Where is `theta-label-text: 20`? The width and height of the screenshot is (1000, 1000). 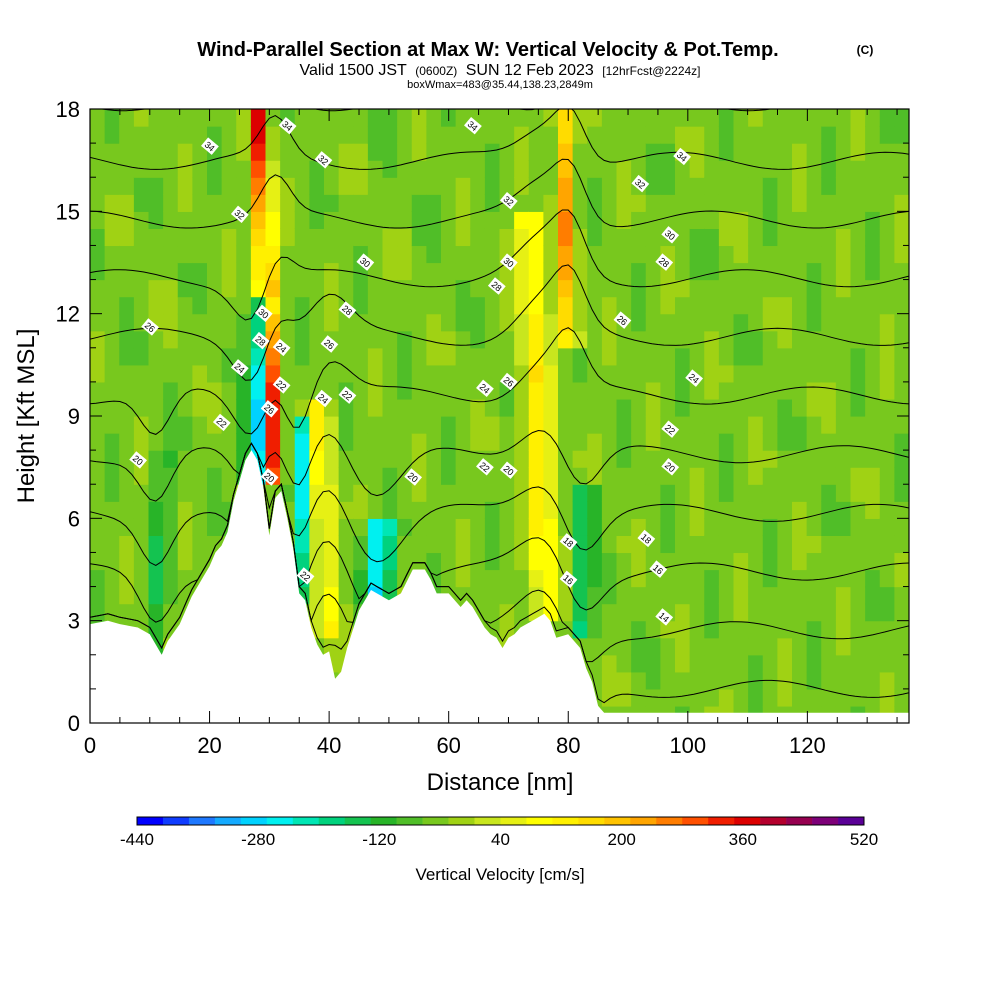
theta-label-text: 20 is located at coordinates (508, 471).